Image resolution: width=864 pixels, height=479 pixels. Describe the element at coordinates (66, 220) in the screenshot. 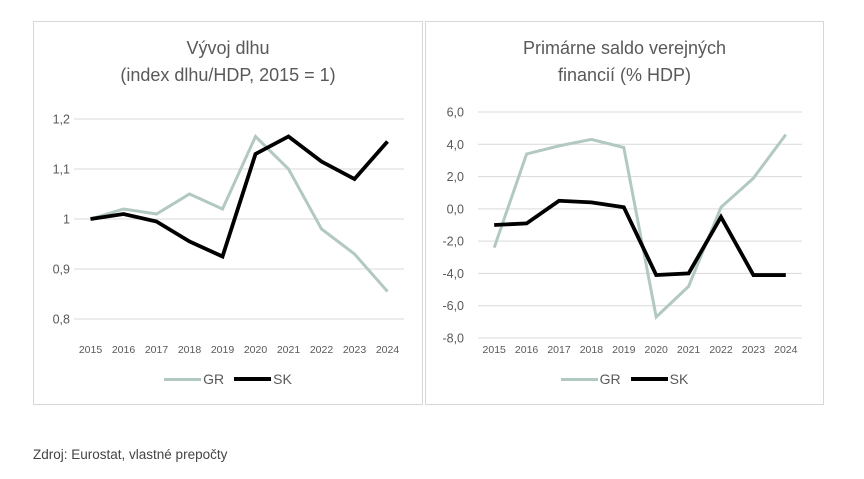

I see `svg-text: 1` at that location.